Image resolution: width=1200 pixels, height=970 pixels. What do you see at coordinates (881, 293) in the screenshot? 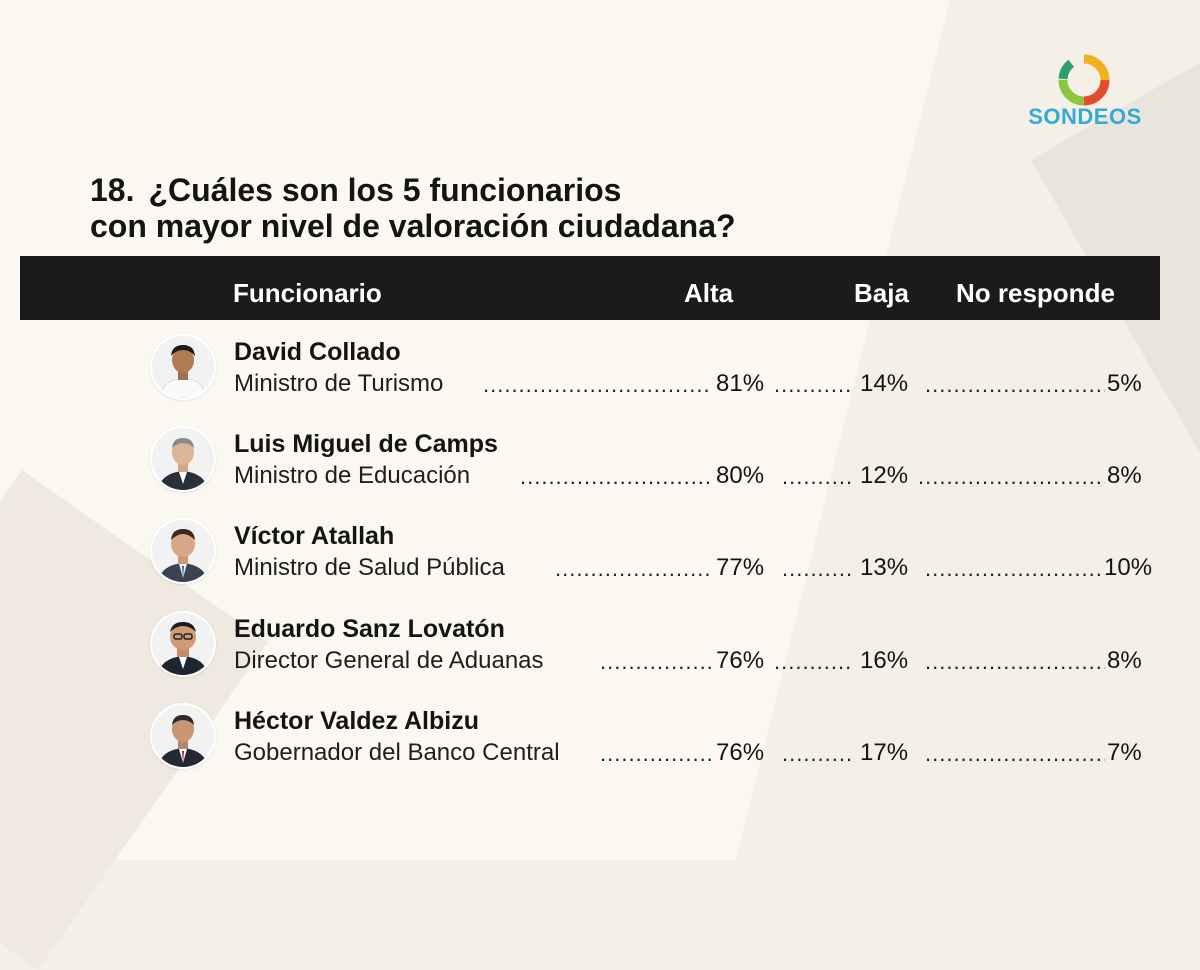
I see `header-baja: Baja` at bounding box center [881, 293].